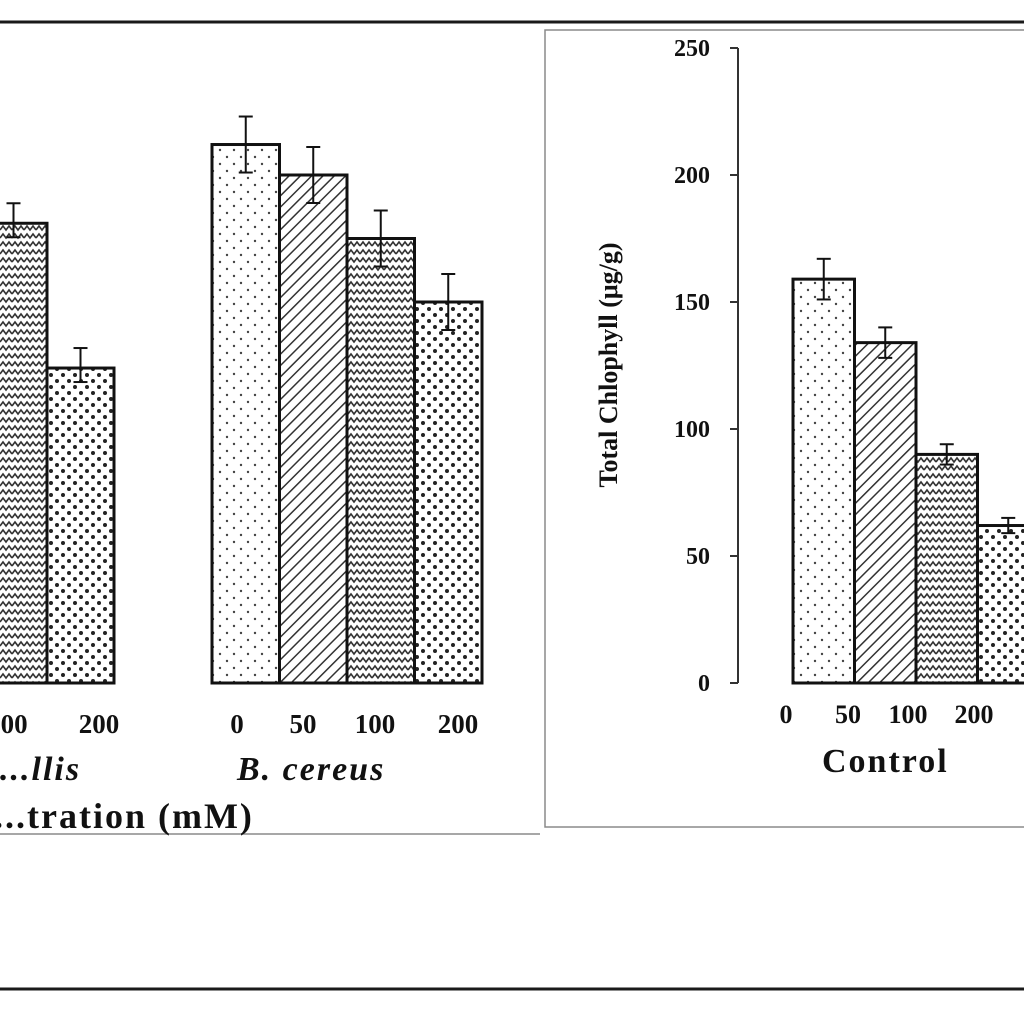 The image size is (1024, 1024). What do you see at coordinates (127, 816) in the screenshot?
I see `x-axis-title: ...tration (mM)` at bounding box center [127, 816].